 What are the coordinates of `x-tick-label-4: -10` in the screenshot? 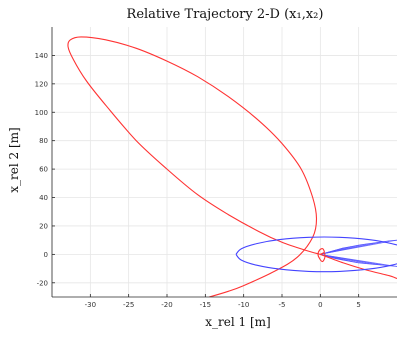 It's located at (243, 305).